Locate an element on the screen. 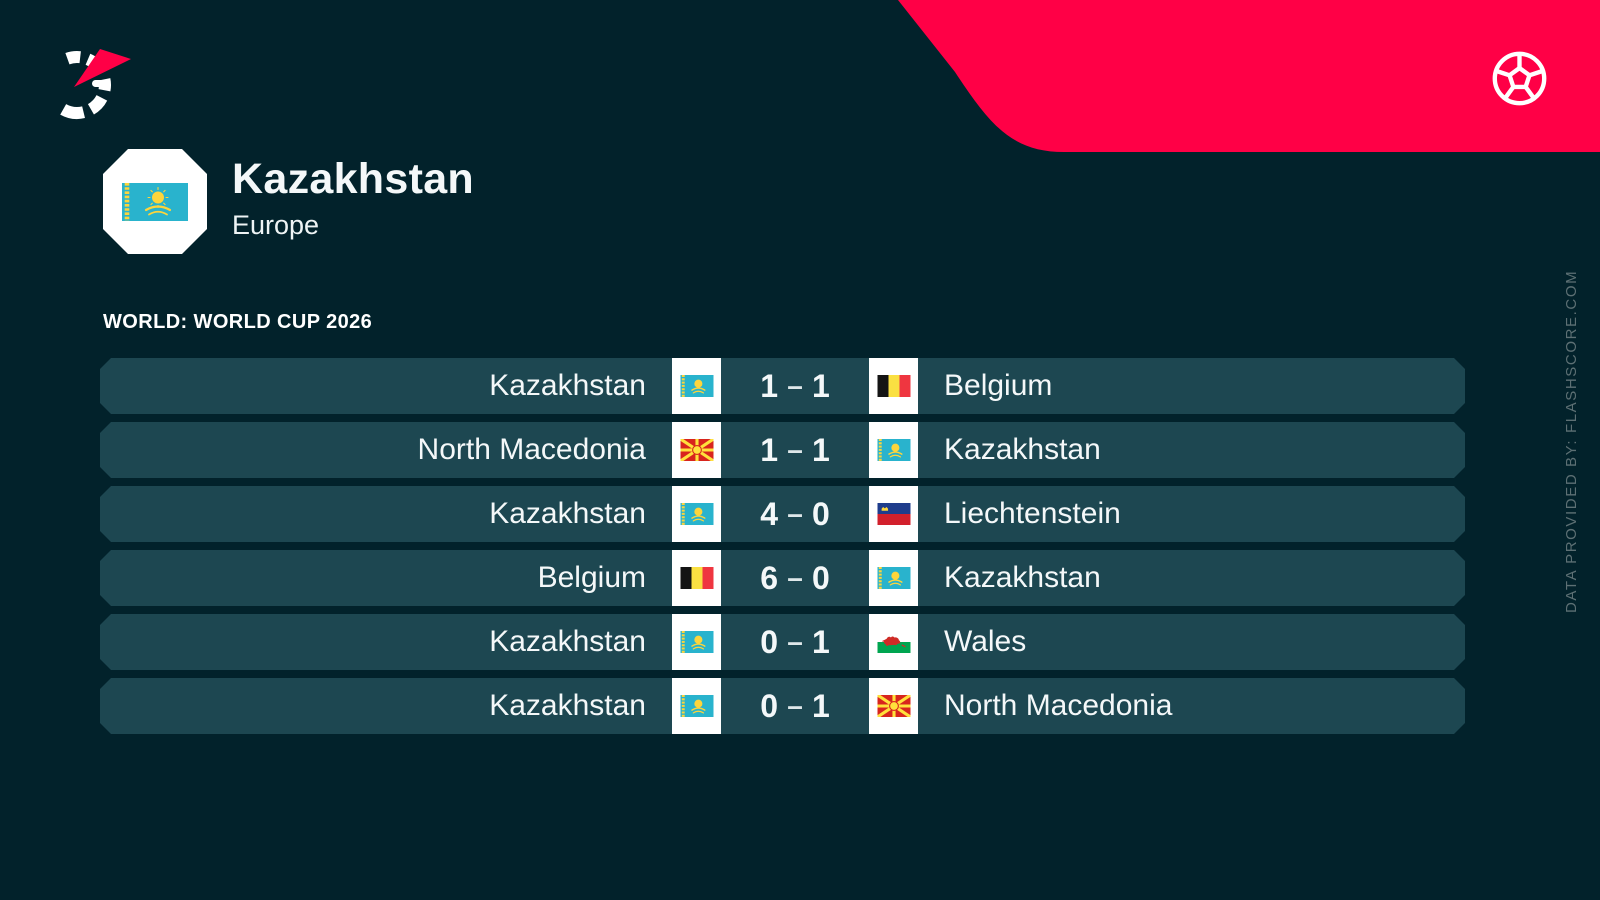 This screenshot has height=900, width=1600. match-row: North Macedonia 1–1 Kazakhstan is located at coordinates (782, 450).